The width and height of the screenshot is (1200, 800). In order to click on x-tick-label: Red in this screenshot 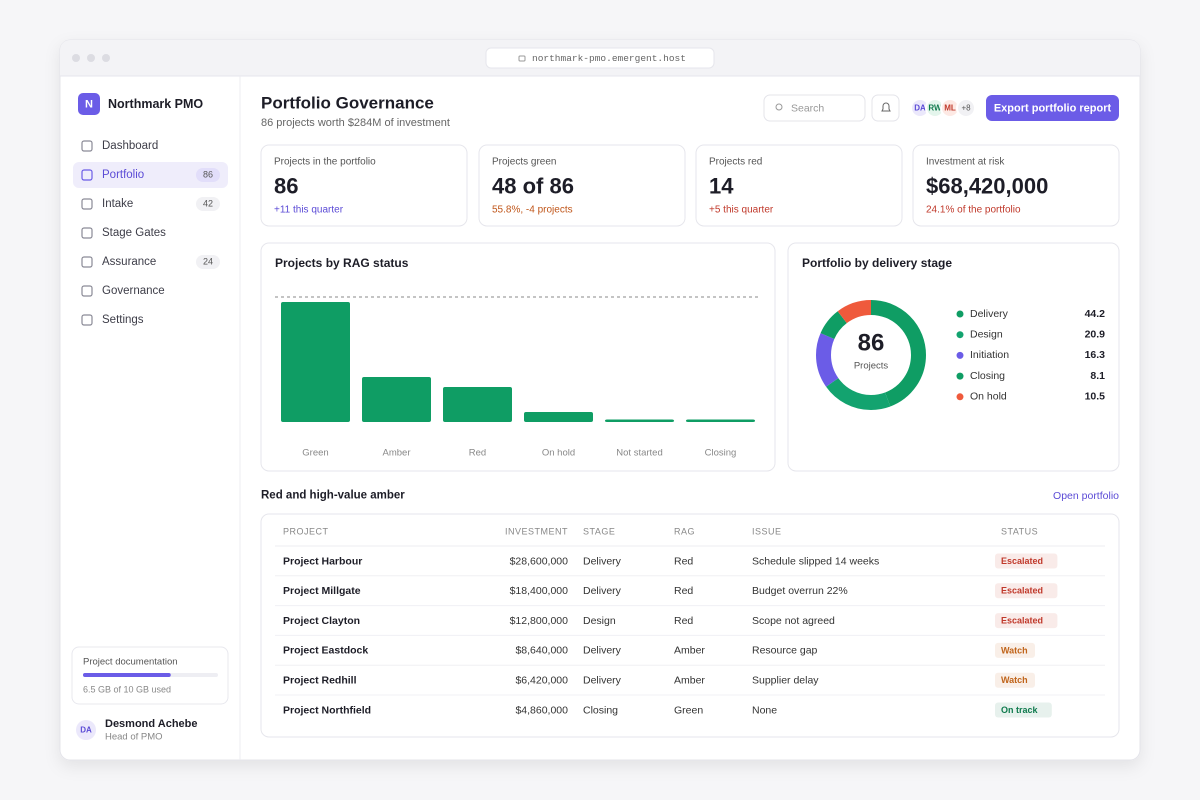, I will do `click(477, 453)`.